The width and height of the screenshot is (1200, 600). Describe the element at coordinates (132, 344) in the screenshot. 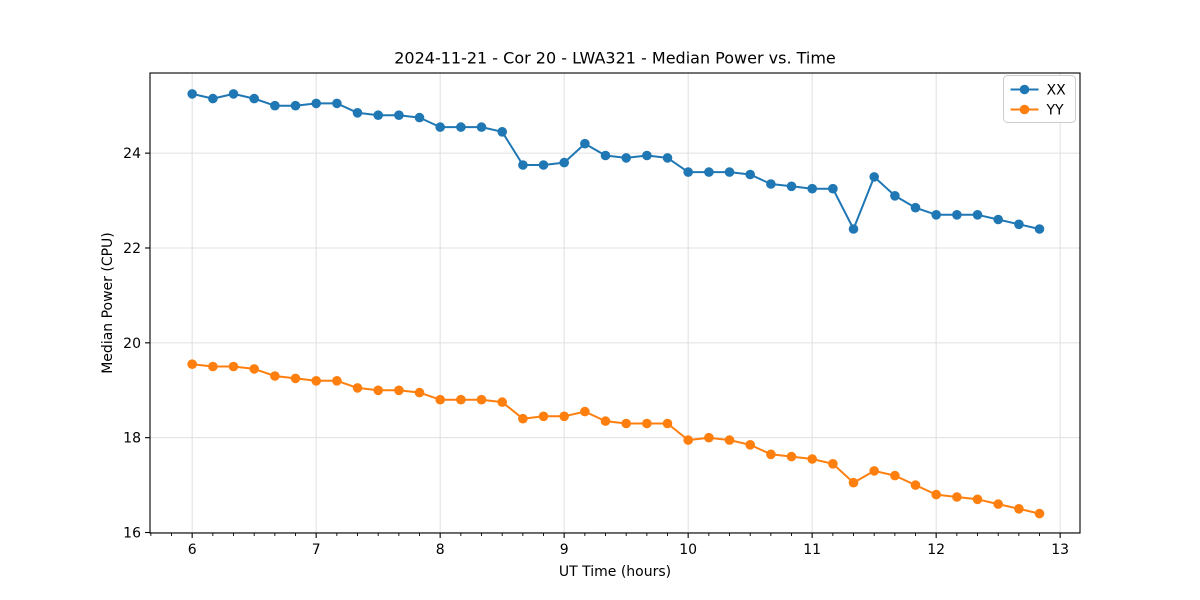

I see `y-tick-label: 20` at that location.